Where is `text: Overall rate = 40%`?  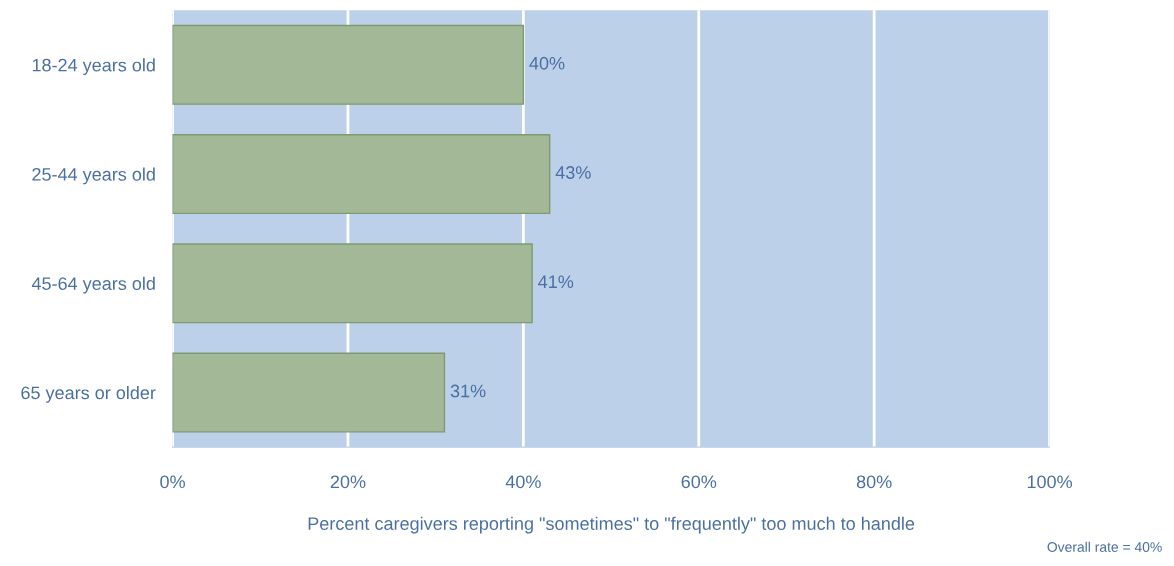
text: Overall rate = 40% is located at coordinates (1104, 546).